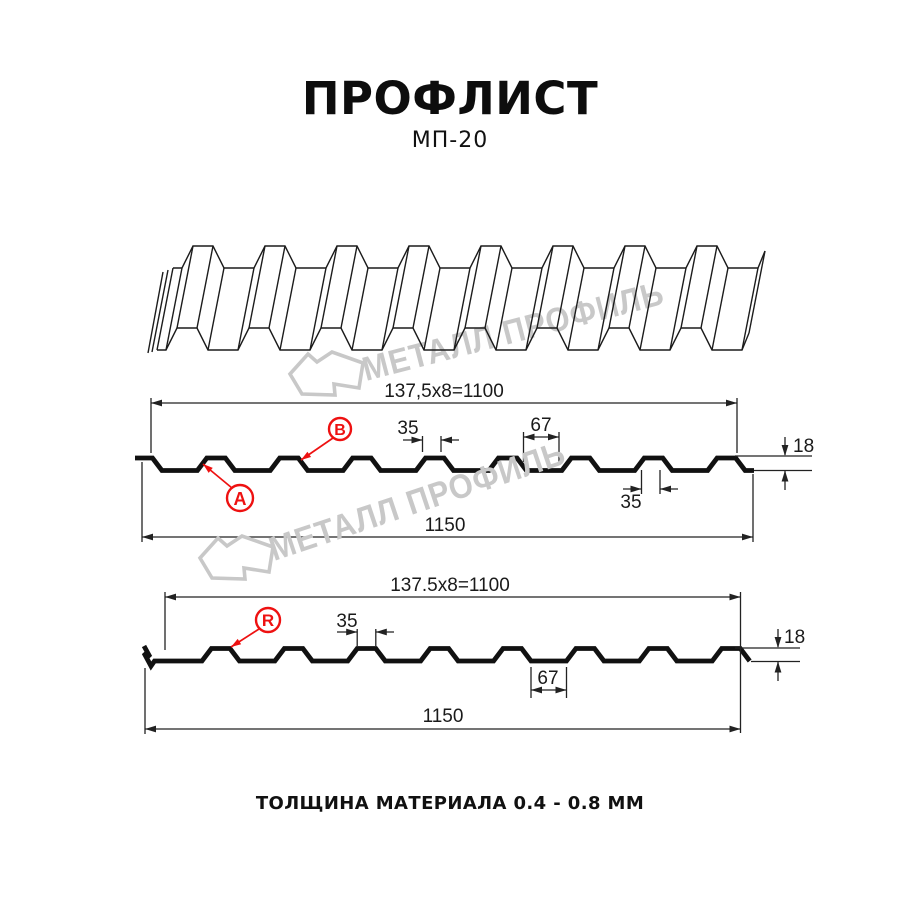  What do you see at coordinates (450, 140) in the screenshot?
I see `product-code: МП-20` at bounding box center [450, 140].